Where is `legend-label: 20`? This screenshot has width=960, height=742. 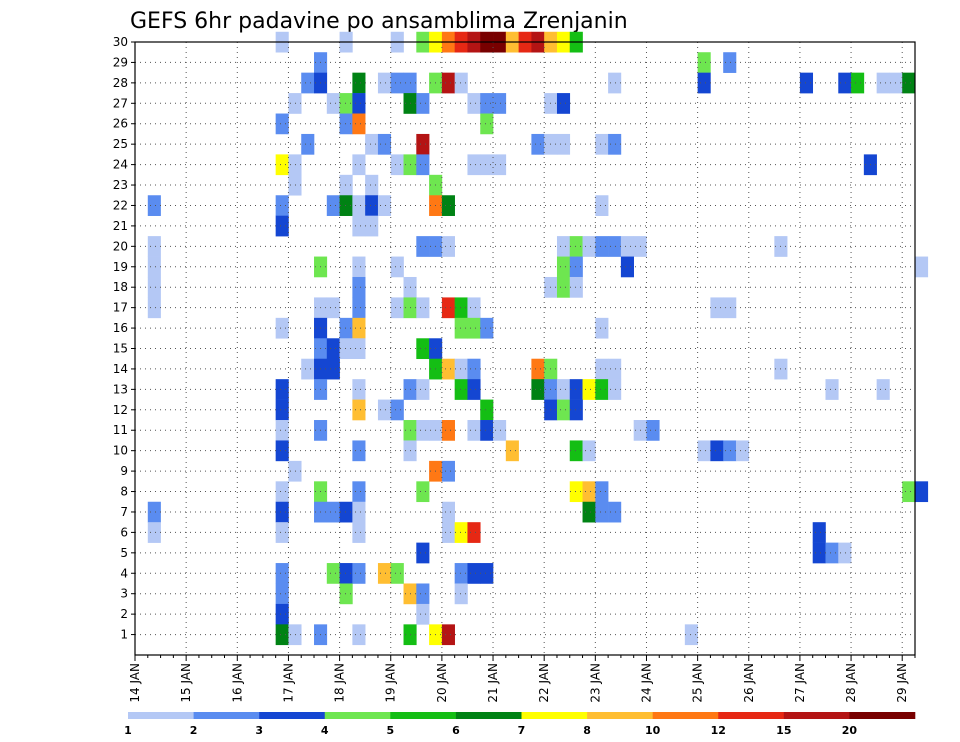 legend-label: 20 is located at coordinates (850, 730).